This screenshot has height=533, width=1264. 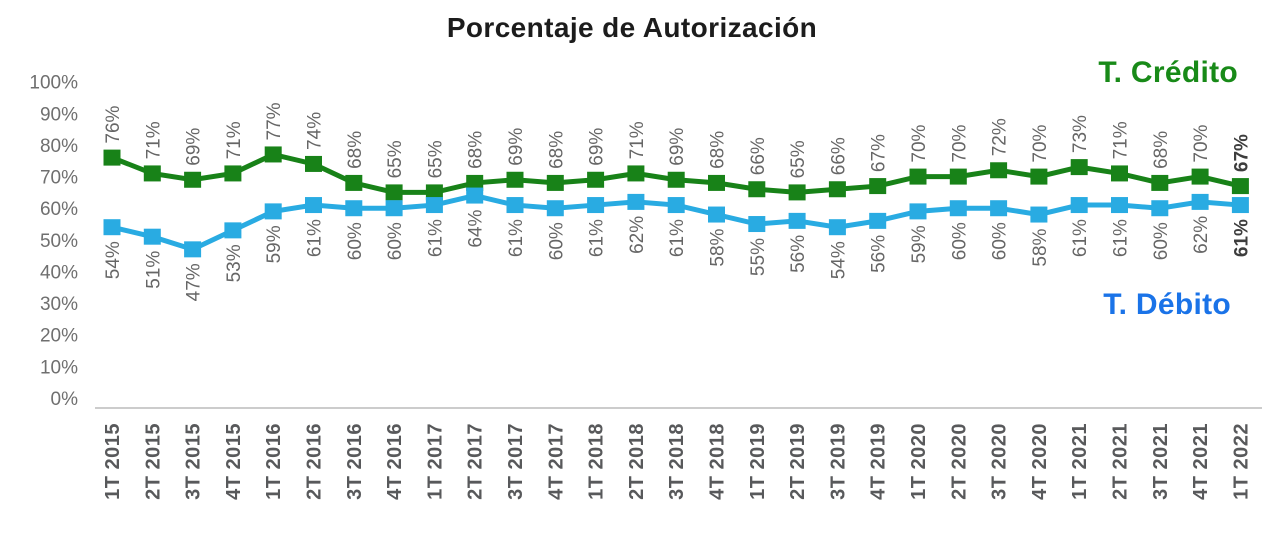 What do you see at coordinates (65, 399) in the screenshot?
I see `y-tick-label: 0%` at bounding box center [65, 399].